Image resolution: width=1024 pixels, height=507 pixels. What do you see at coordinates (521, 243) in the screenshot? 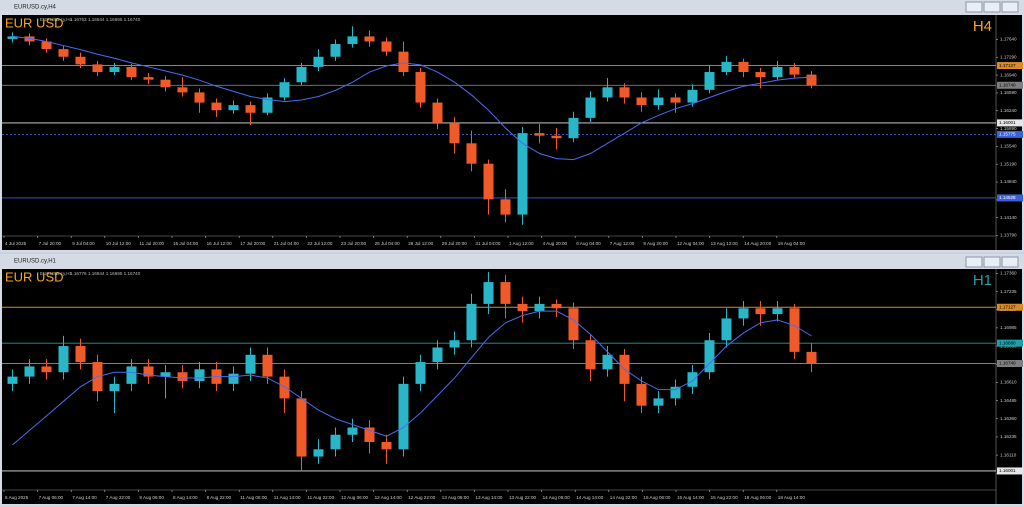
I see `x-tick-label: 1 Aug 12:00` at bounding box center [521, 243].